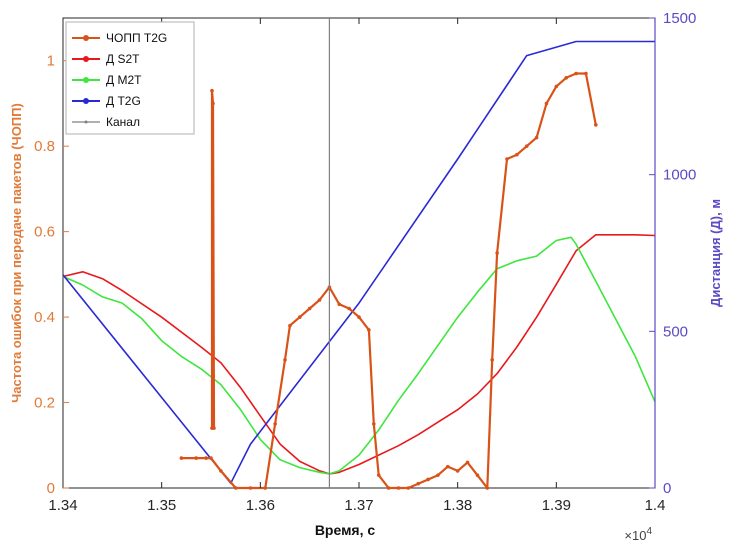  What do you see at coordinates (44, 317) in the screenshot?
I see `y-left-tick-label: 0.4` at bounding box center [44, 317].